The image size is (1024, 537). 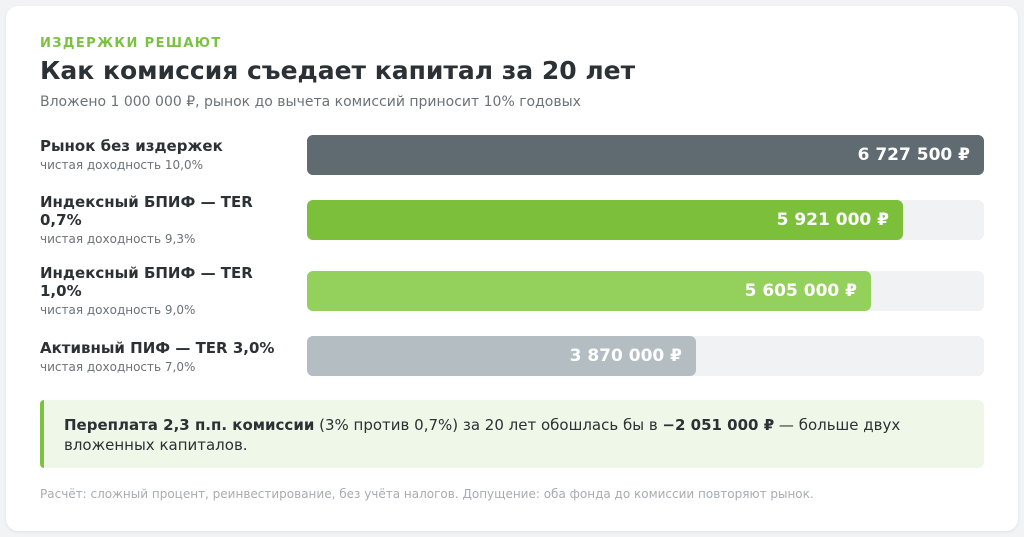 I want to click on callout-bold-2: −2 051 000 ₽, so click(x=718, y=425).